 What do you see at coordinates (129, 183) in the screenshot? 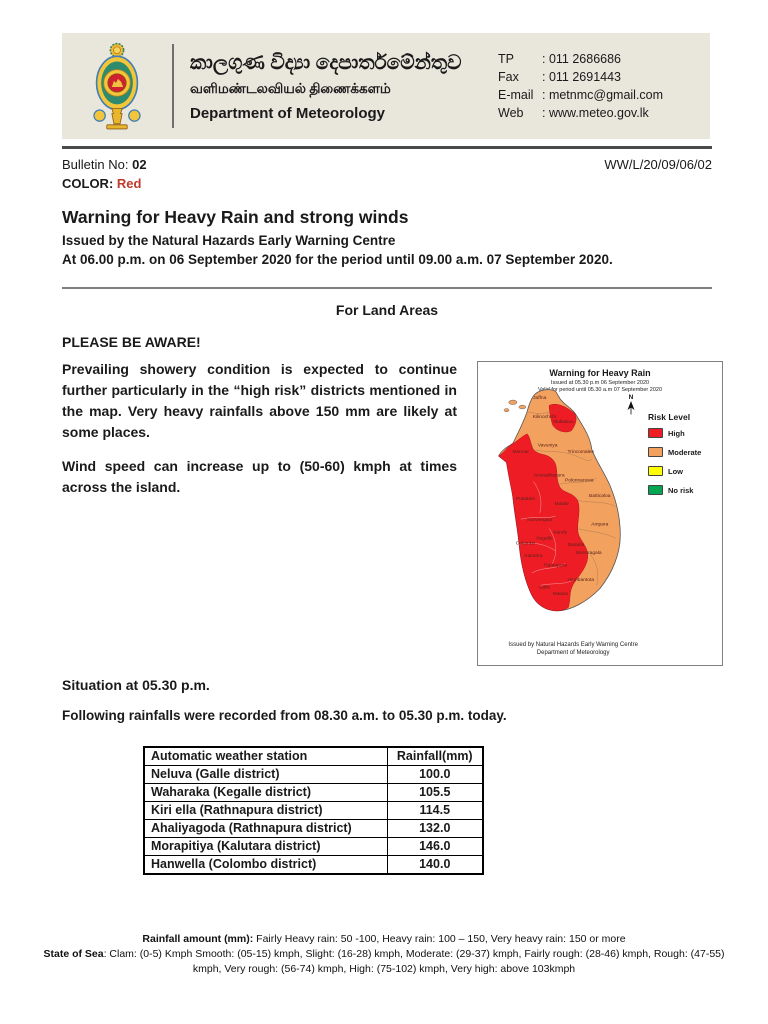
I see `color-value: Red` at bounding box center [129, 183].